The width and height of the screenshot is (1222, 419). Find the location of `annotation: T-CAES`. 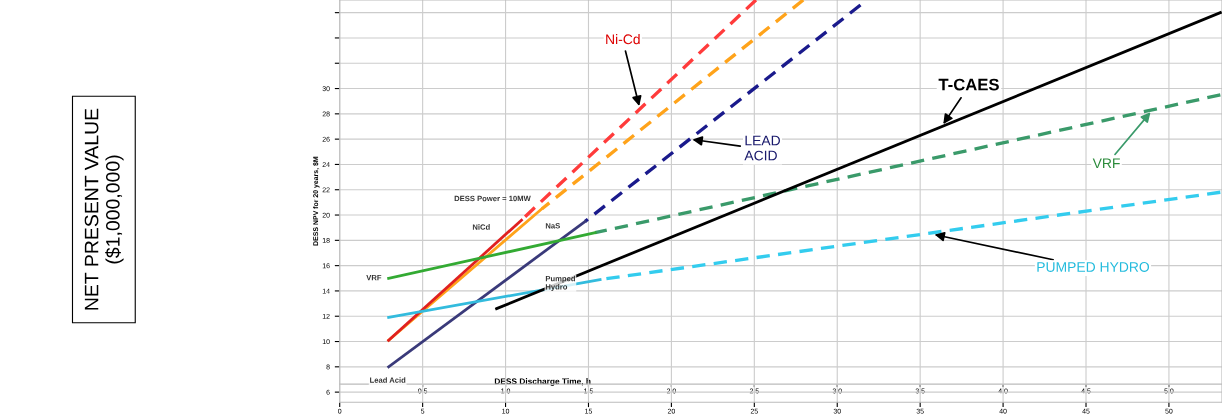

annotation: T-CAES is located at coordinates (968, 84).